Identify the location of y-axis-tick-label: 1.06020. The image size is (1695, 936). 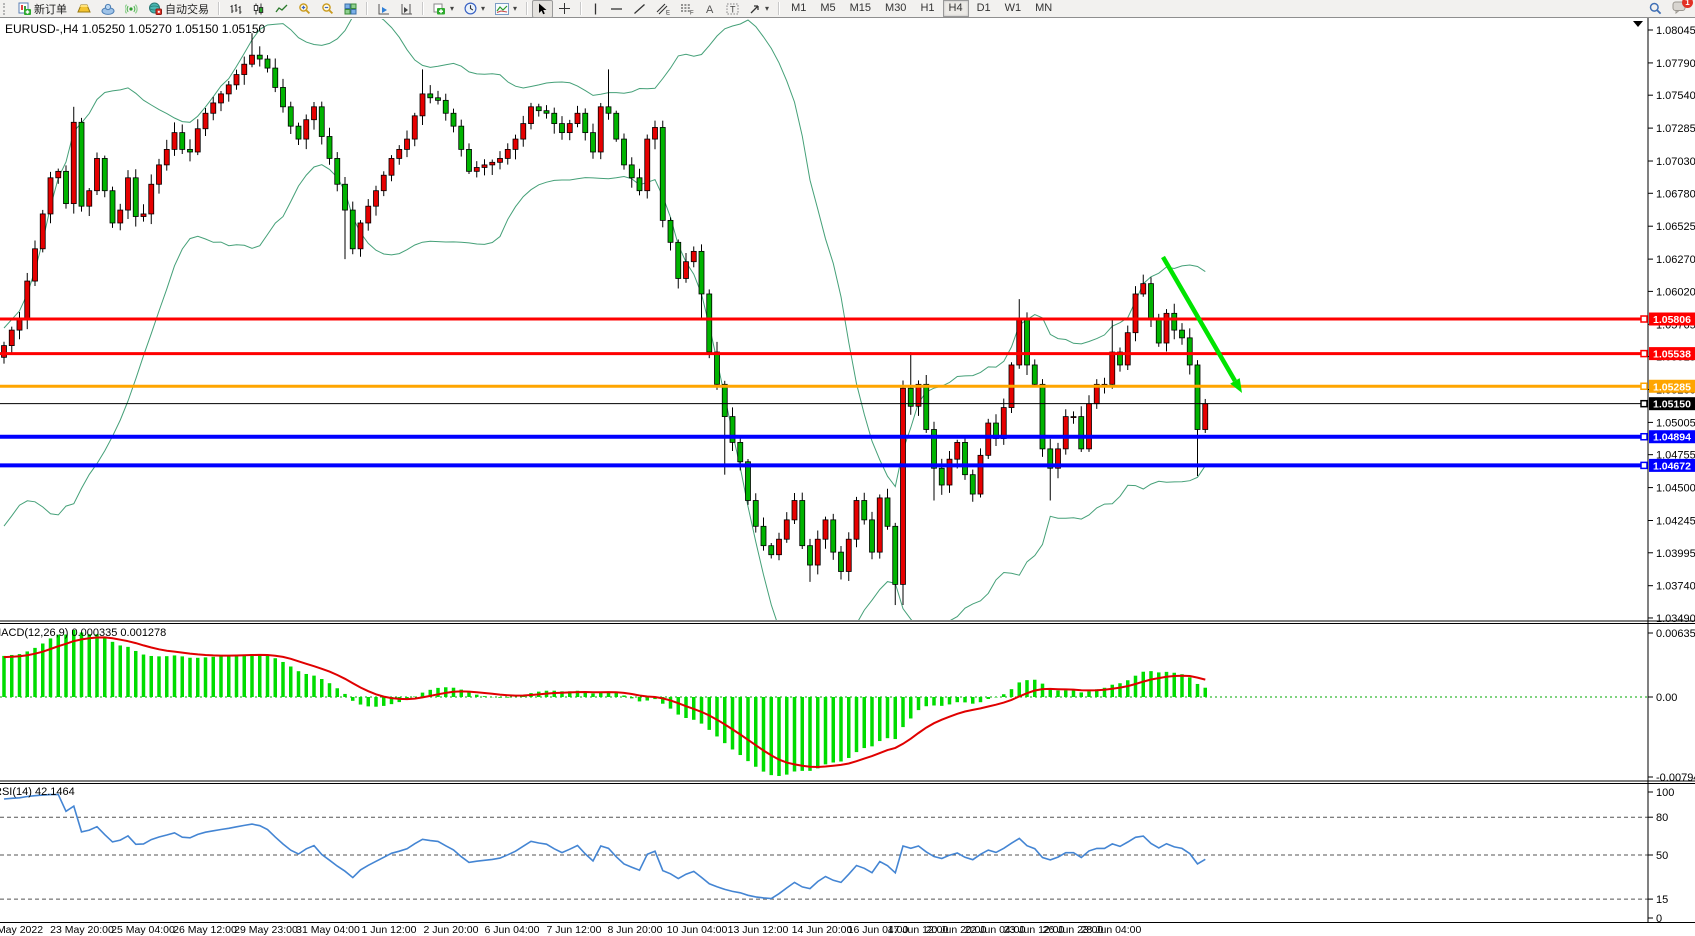
(1675, 292).